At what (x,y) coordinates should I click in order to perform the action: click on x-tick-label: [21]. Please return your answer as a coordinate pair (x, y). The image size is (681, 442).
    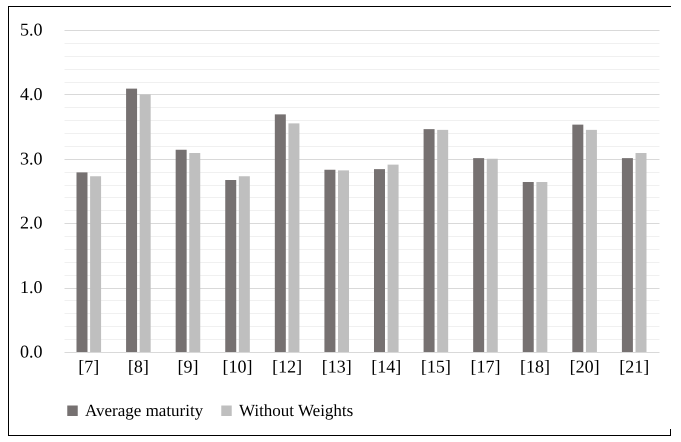
    Looking at the image, I should click on (634, 366).